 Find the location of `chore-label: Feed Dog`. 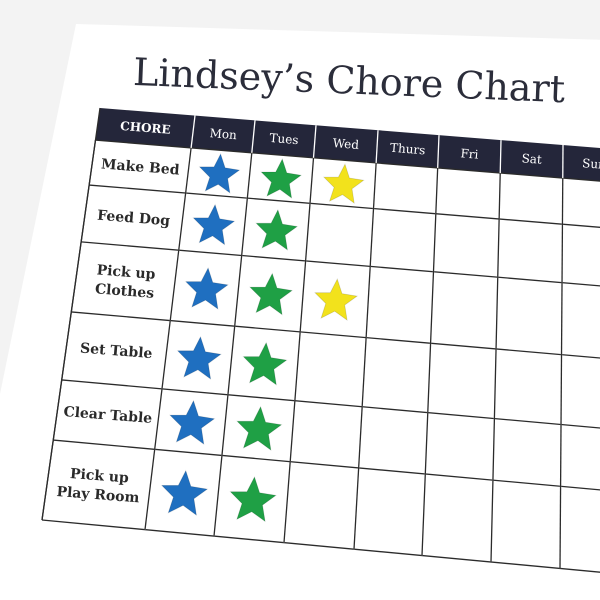

chore-label: Feed Dog is located at coordinates (134, 219).